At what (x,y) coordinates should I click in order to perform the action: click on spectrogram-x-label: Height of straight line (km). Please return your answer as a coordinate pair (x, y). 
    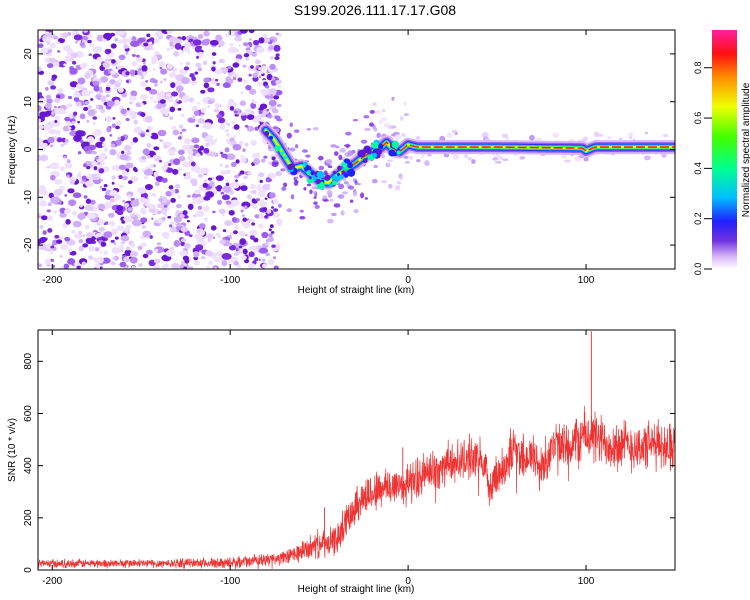
    Looking at the image, I should click on (356, 290).